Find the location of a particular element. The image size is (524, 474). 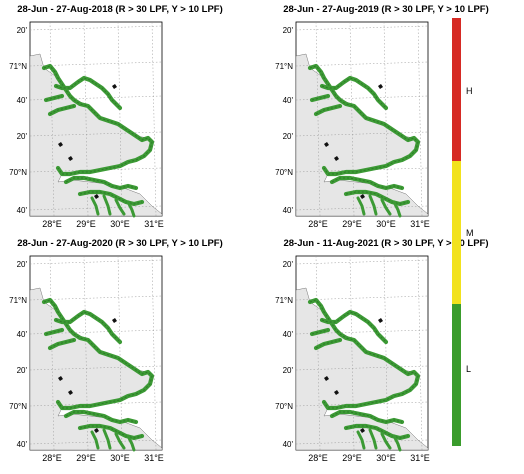

risk-colorbar is located at coordinates (456, 232).